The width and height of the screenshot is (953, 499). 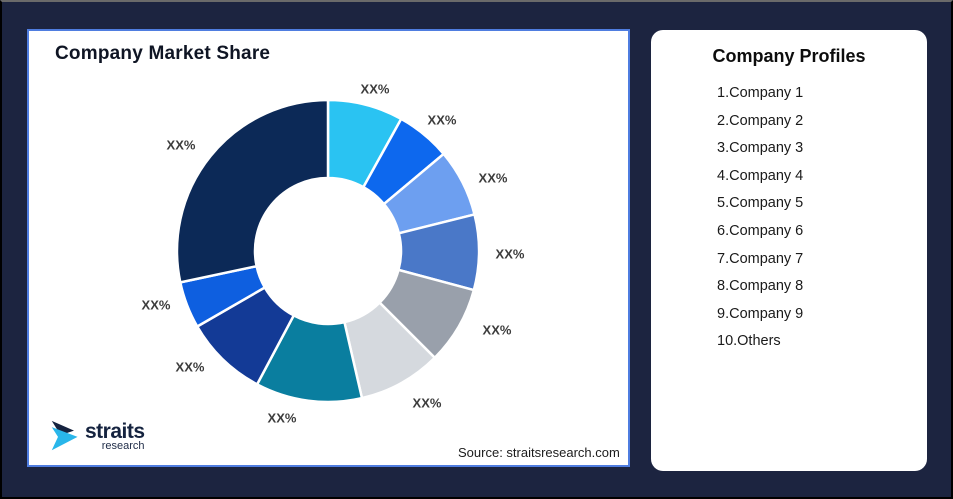 What do you see at coordinates (115, 431) in the screenshot?
I see `logo-name: straits` at bounding box center [115, 431].